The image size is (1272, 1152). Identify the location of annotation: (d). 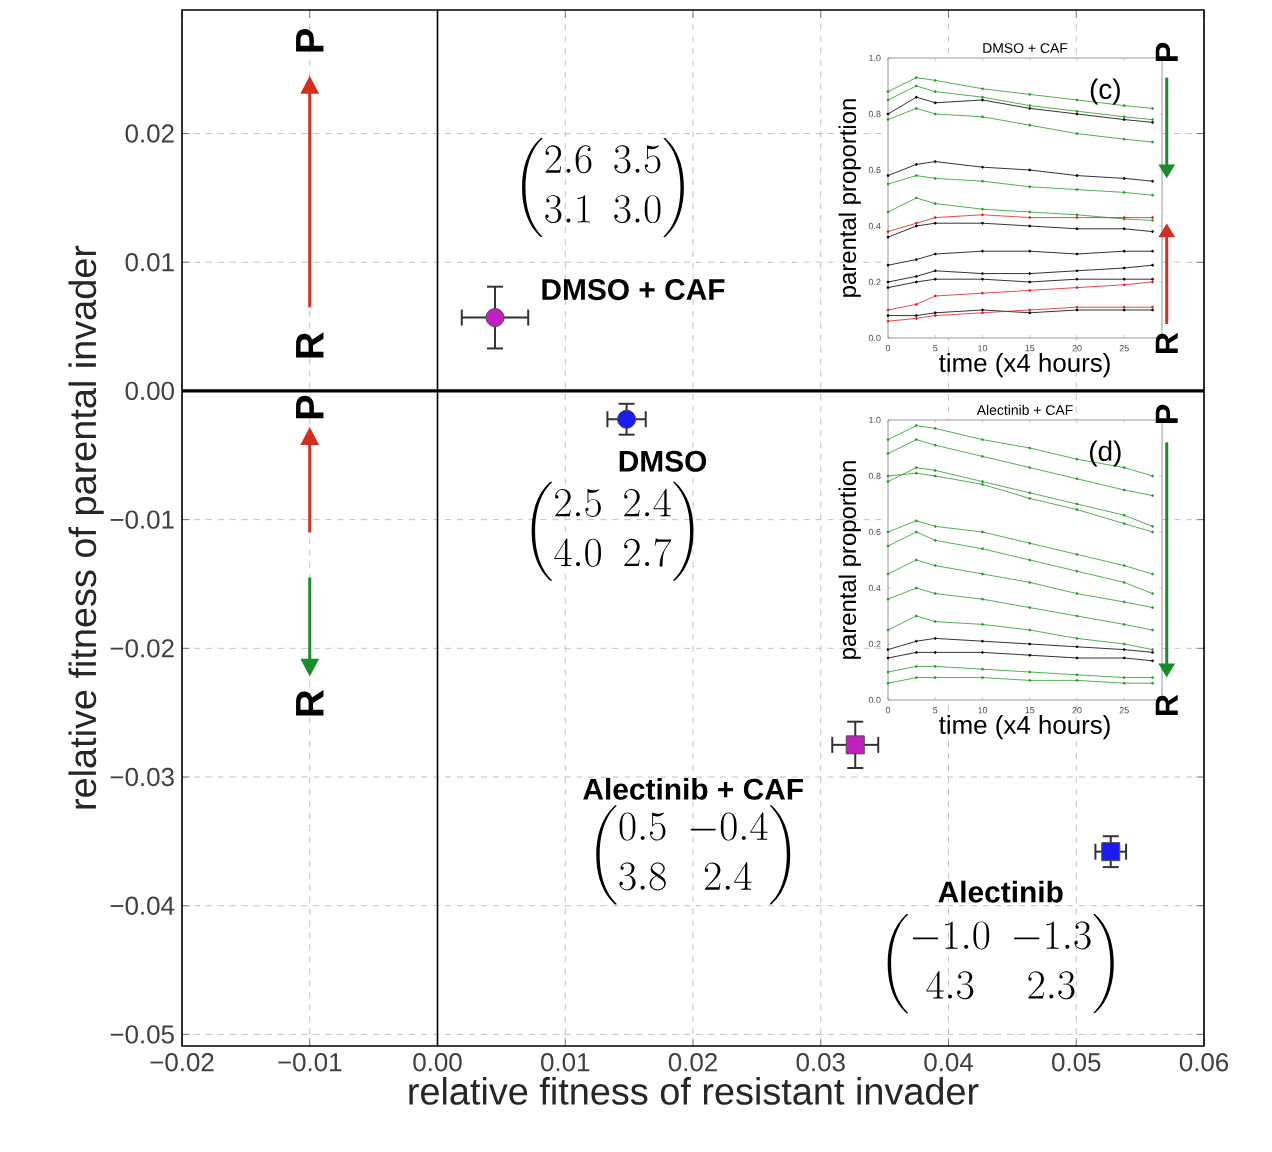
(1105, 453).